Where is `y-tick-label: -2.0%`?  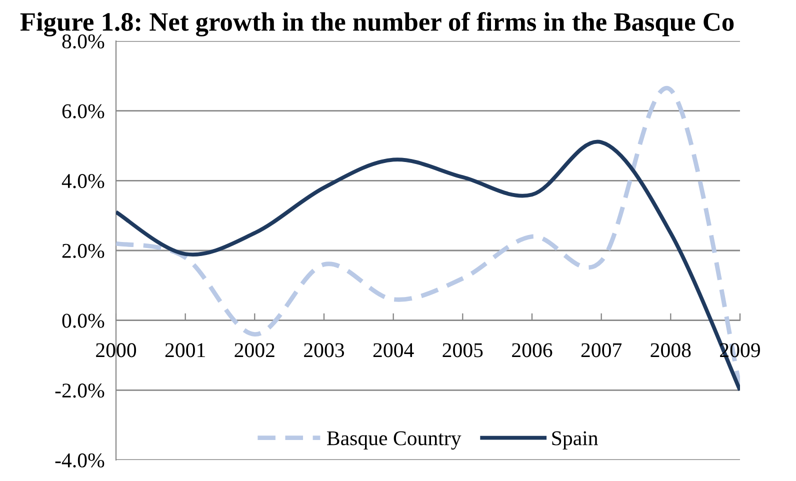 y-tick-label: -2.0% is located at coordinates (79, 391).